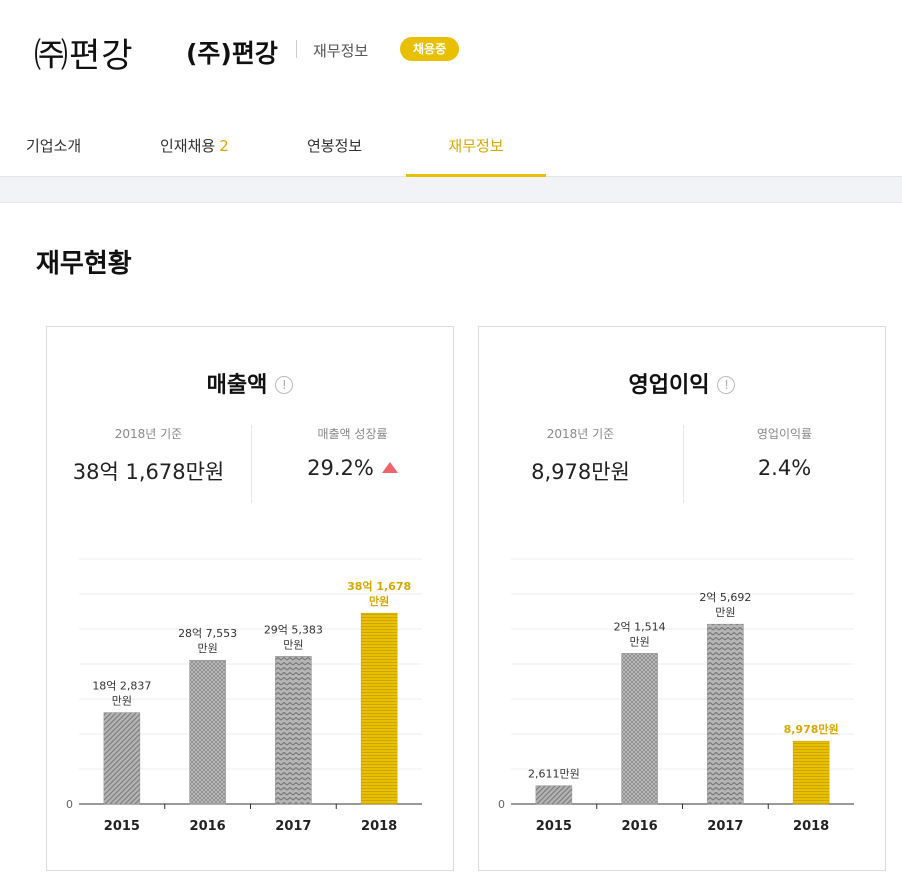  Describe the element at coordinates (554, 774) in the screenshot. I see `data-label: 2,611만원` at that location.